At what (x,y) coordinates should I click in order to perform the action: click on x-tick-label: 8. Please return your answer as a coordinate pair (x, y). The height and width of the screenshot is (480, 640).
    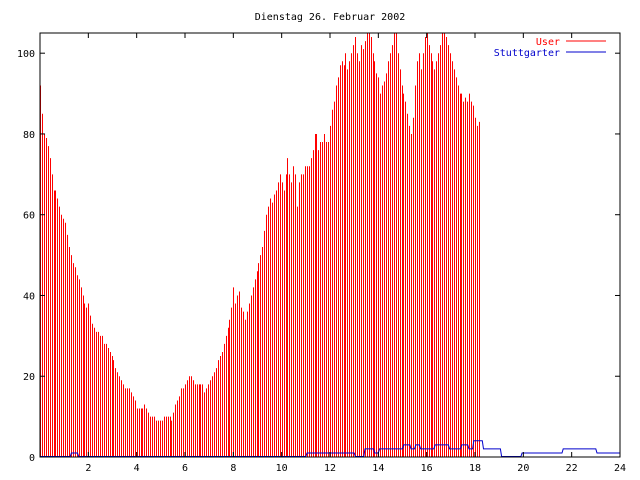
    Looking at the image, I should click on (233, 468).